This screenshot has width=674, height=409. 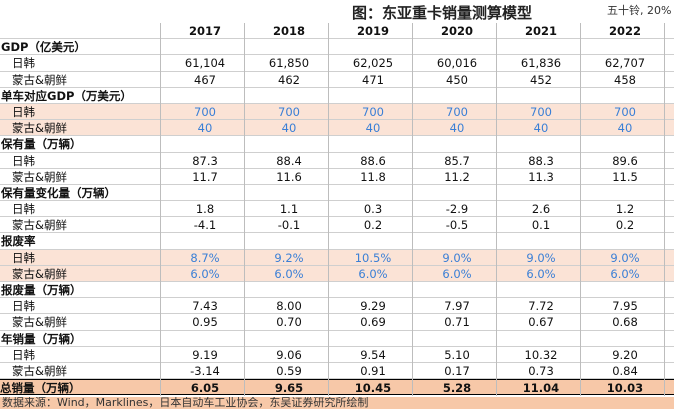 I want to click on table-cell: 0.68, so click(x=625, y=322).